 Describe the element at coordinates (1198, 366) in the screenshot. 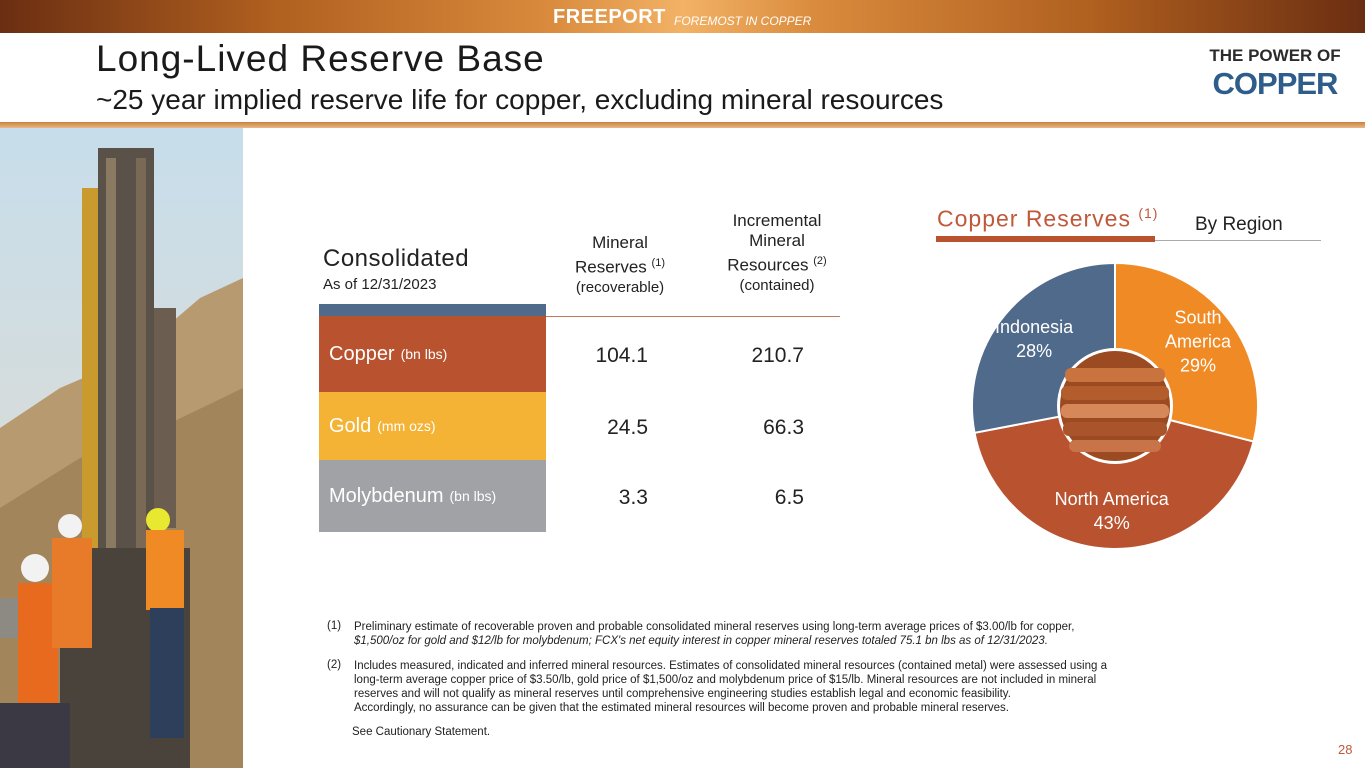

I see `pie-label-value: 29%` at that location.